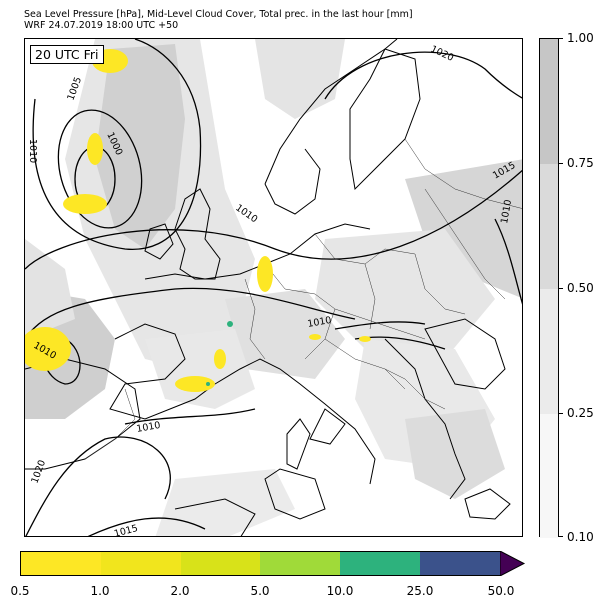 The height and width of the screenshot is (610, 613). Describe the element at coordinates (100, 591) in the screenshot. I see `precip-tick-label: 1.0` at that location.